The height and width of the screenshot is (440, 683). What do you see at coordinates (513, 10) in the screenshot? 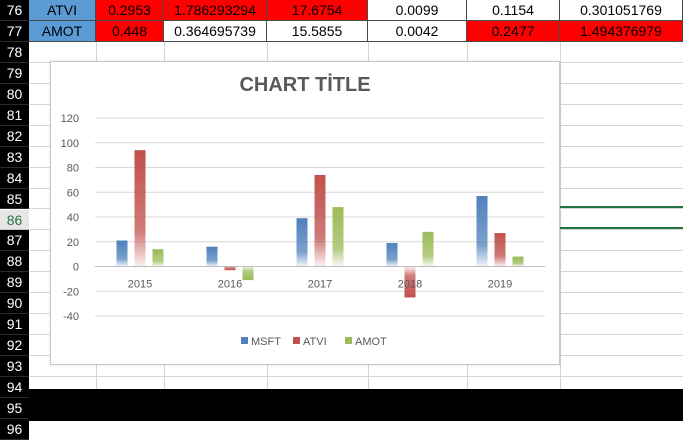
I see `value-cell: 0.1154` at bounding box center [513, 10].